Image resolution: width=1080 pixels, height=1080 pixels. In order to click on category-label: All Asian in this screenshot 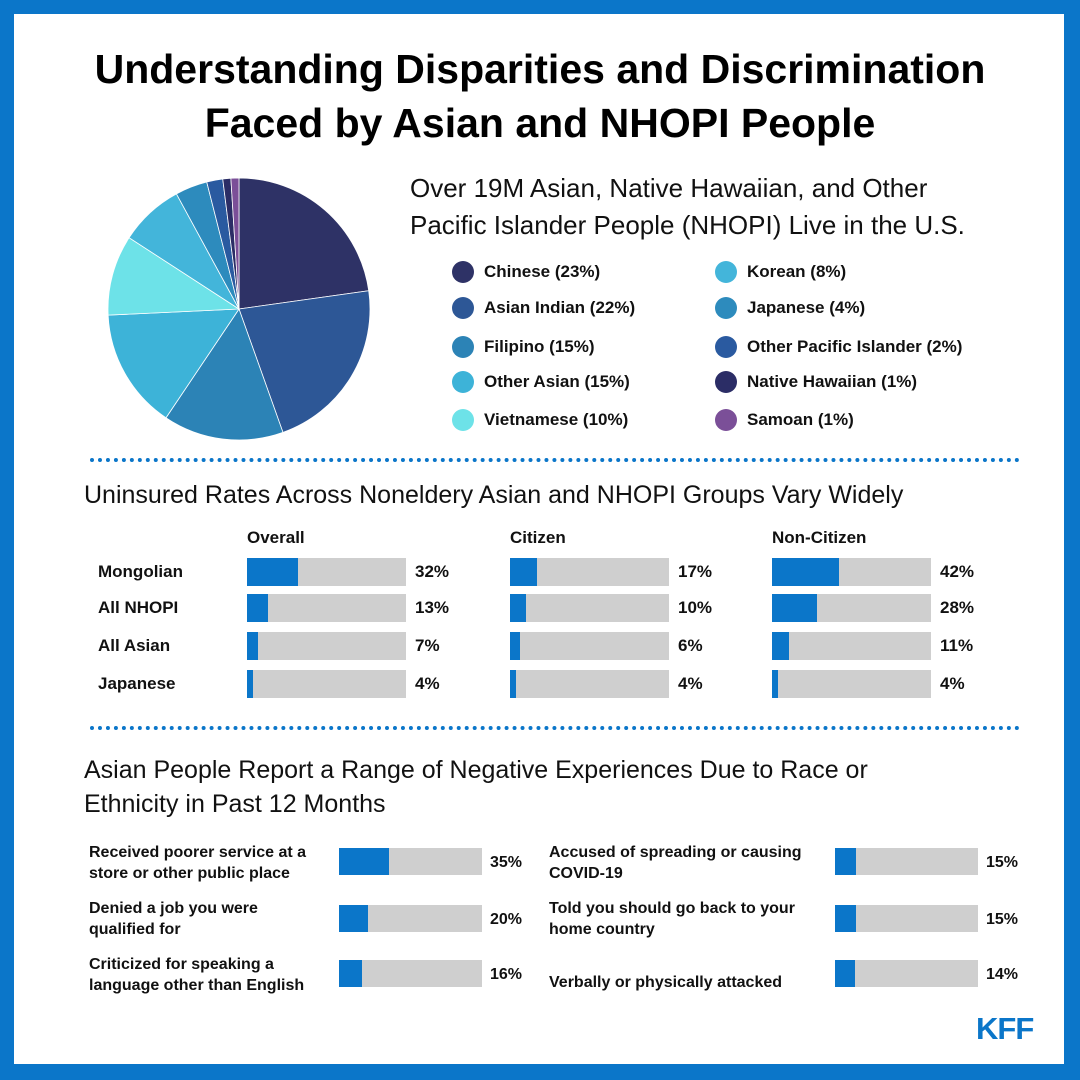, I will do `click(134, 645)`.